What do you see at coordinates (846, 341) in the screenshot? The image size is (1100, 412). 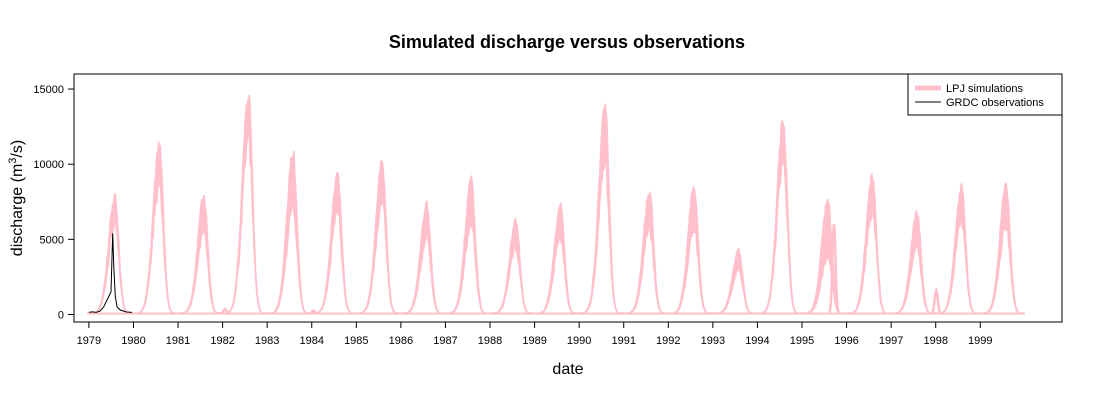 I see `x-tick-label: 1996` at bounding box center [846, 341].